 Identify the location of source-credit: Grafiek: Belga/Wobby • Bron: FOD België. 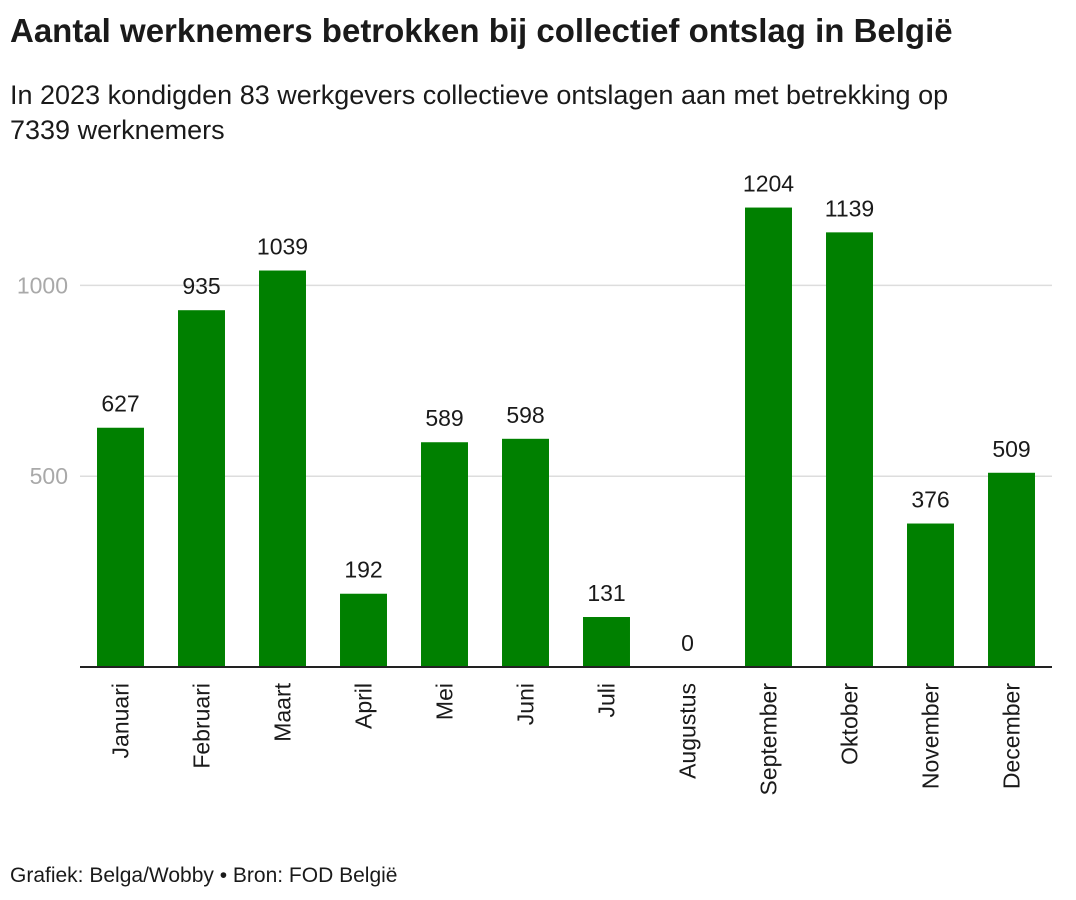
(204, 875).